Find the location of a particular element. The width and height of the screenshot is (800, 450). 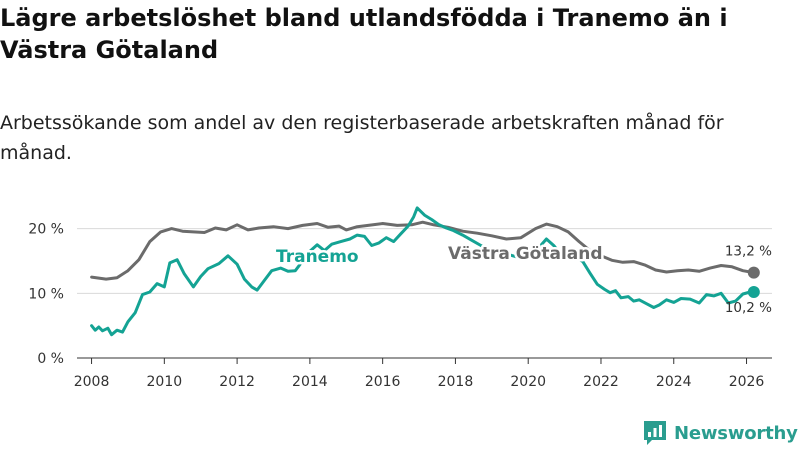

end-marker-tranemo is located at coordinates (753, 292).